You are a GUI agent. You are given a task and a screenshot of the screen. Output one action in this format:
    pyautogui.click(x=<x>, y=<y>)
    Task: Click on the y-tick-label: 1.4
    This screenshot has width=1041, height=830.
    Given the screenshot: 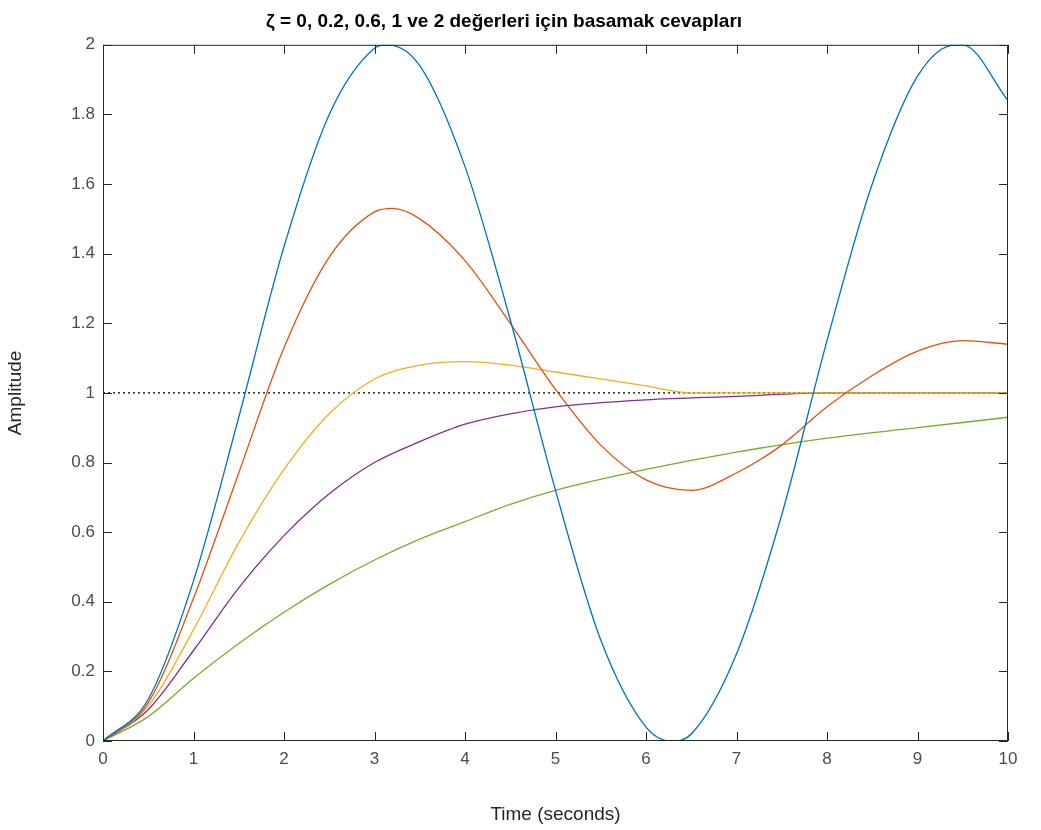 What is the action you would take?
    pyautogui.click(x=83, y=253)
    